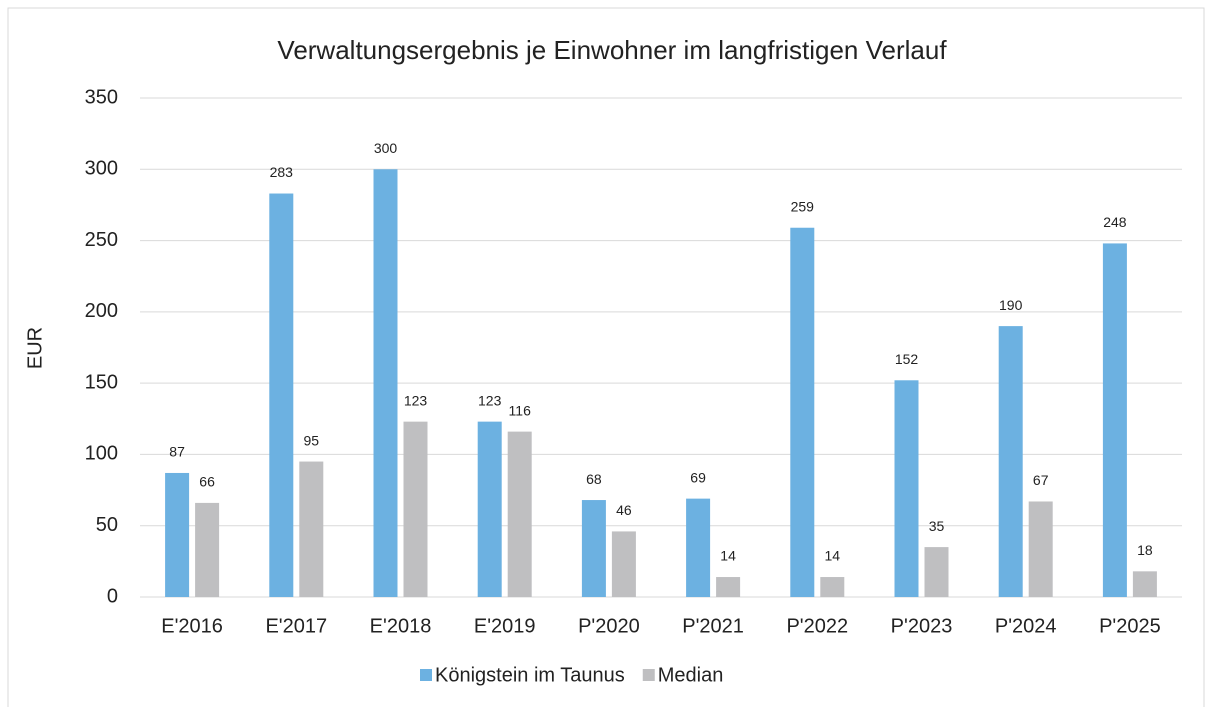 Image resolution: width=1210 pixels, height=712 pixels. Describe the element at coordinates (101, 240) in the screenshot. I see `y-tick-label: 250` at that location.